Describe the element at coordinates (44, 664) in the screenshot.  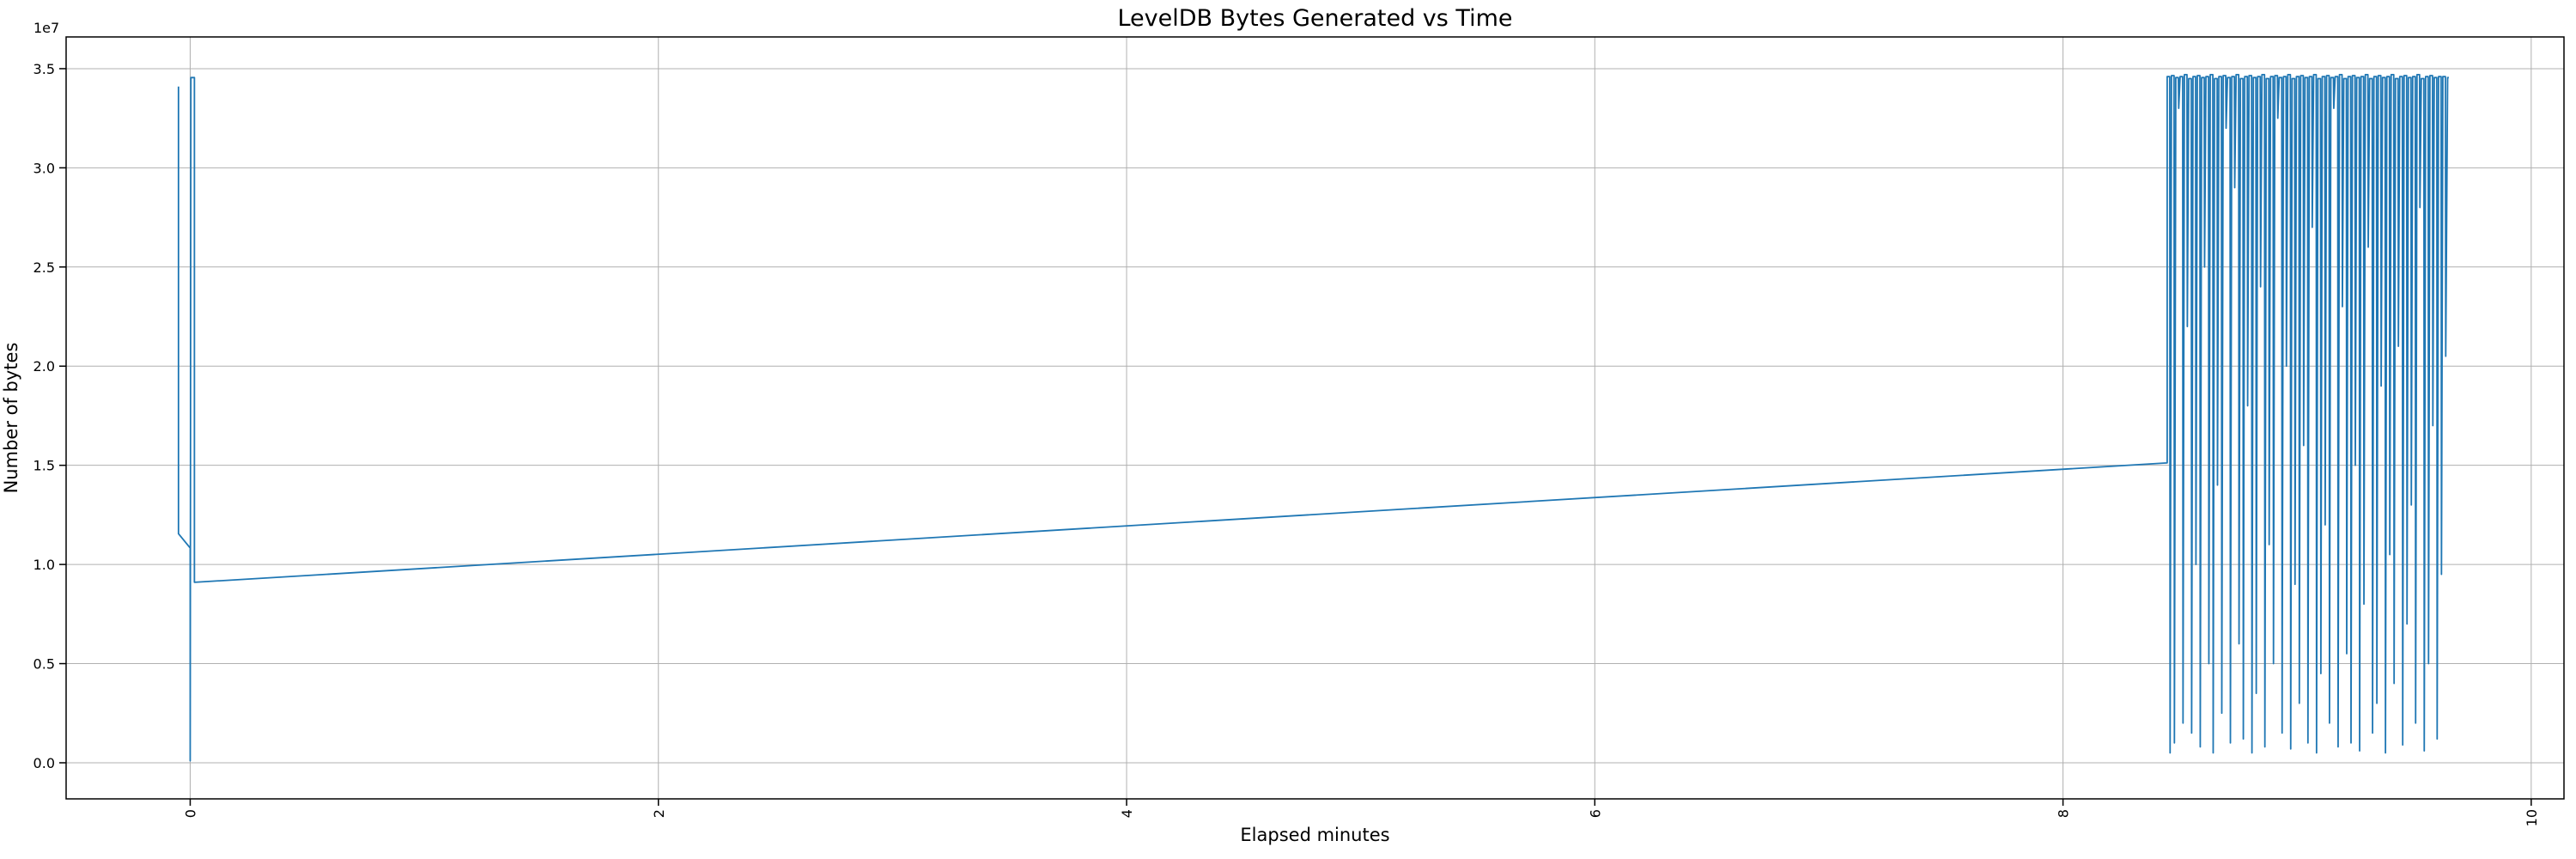
I see `y-tick-label: 0.5` at that location.